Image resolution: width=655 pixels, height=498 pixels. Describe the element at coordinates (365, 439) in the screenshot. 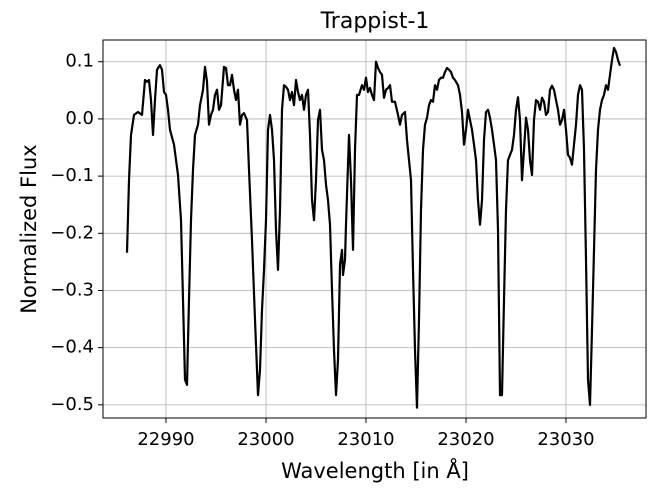

I see `x-tick-label: 23010` at that location.